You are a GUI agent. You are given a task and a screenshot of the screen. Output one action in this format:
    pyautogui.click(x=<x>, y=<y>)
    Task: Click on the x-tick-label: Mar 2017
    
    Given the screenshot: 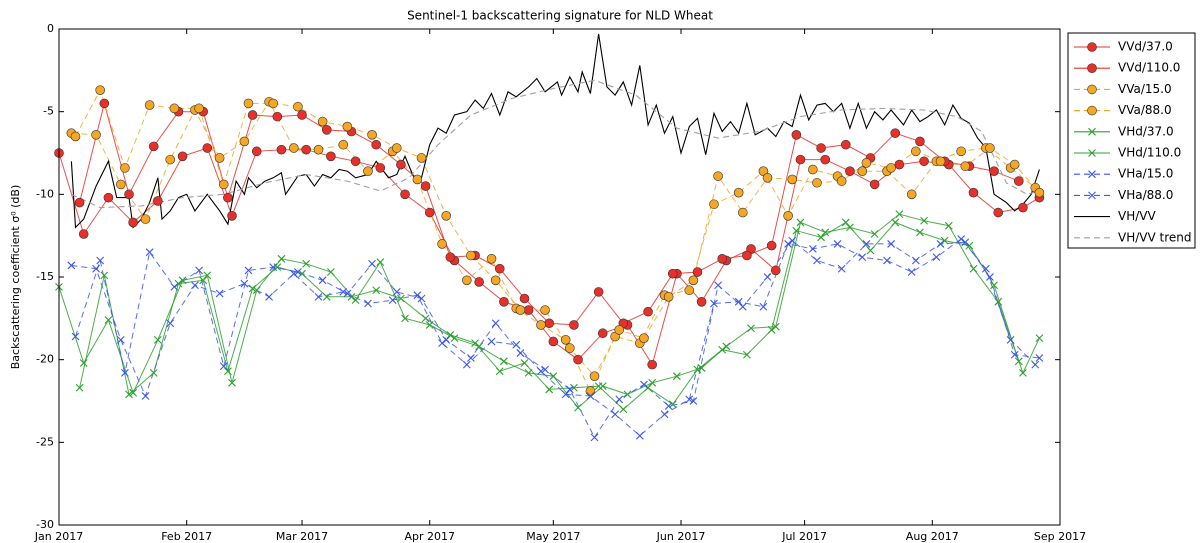 What is the action you would take?
    pyautogui.click(x=302, y=536)
    